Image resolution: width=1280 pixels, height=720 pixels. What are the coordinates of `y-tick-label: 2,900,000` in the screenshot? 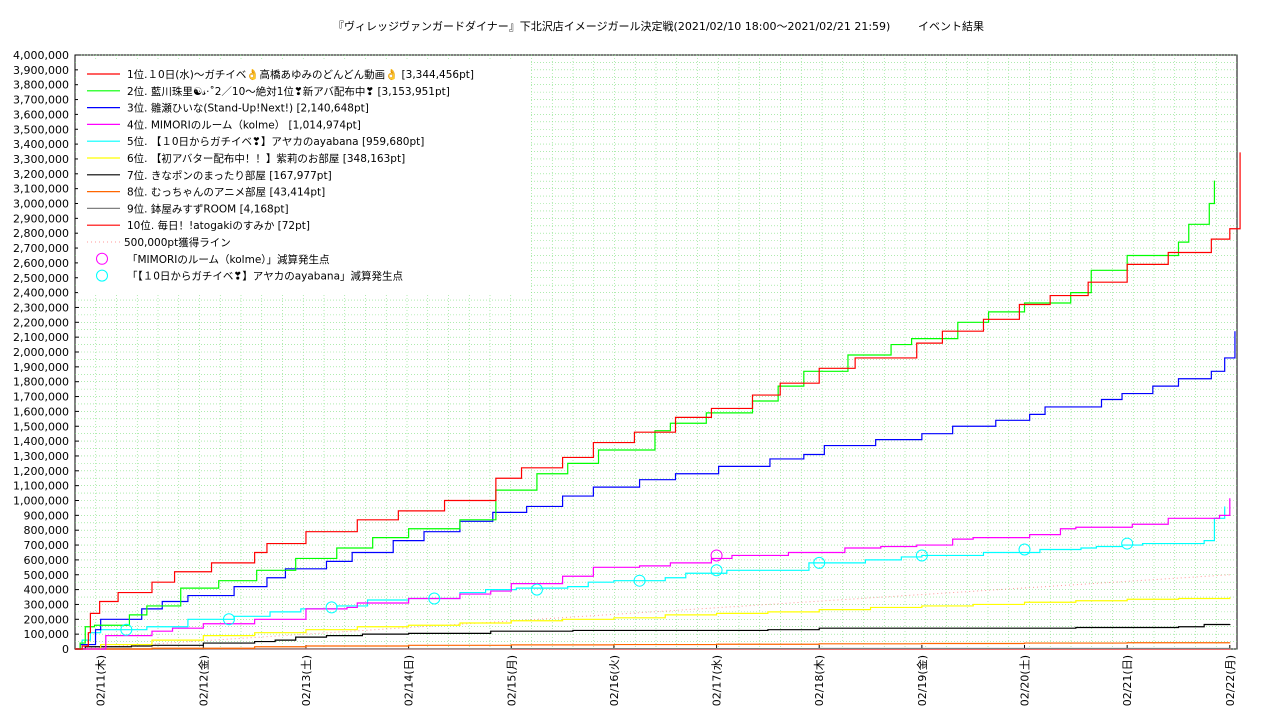 It's located at (41, 218).